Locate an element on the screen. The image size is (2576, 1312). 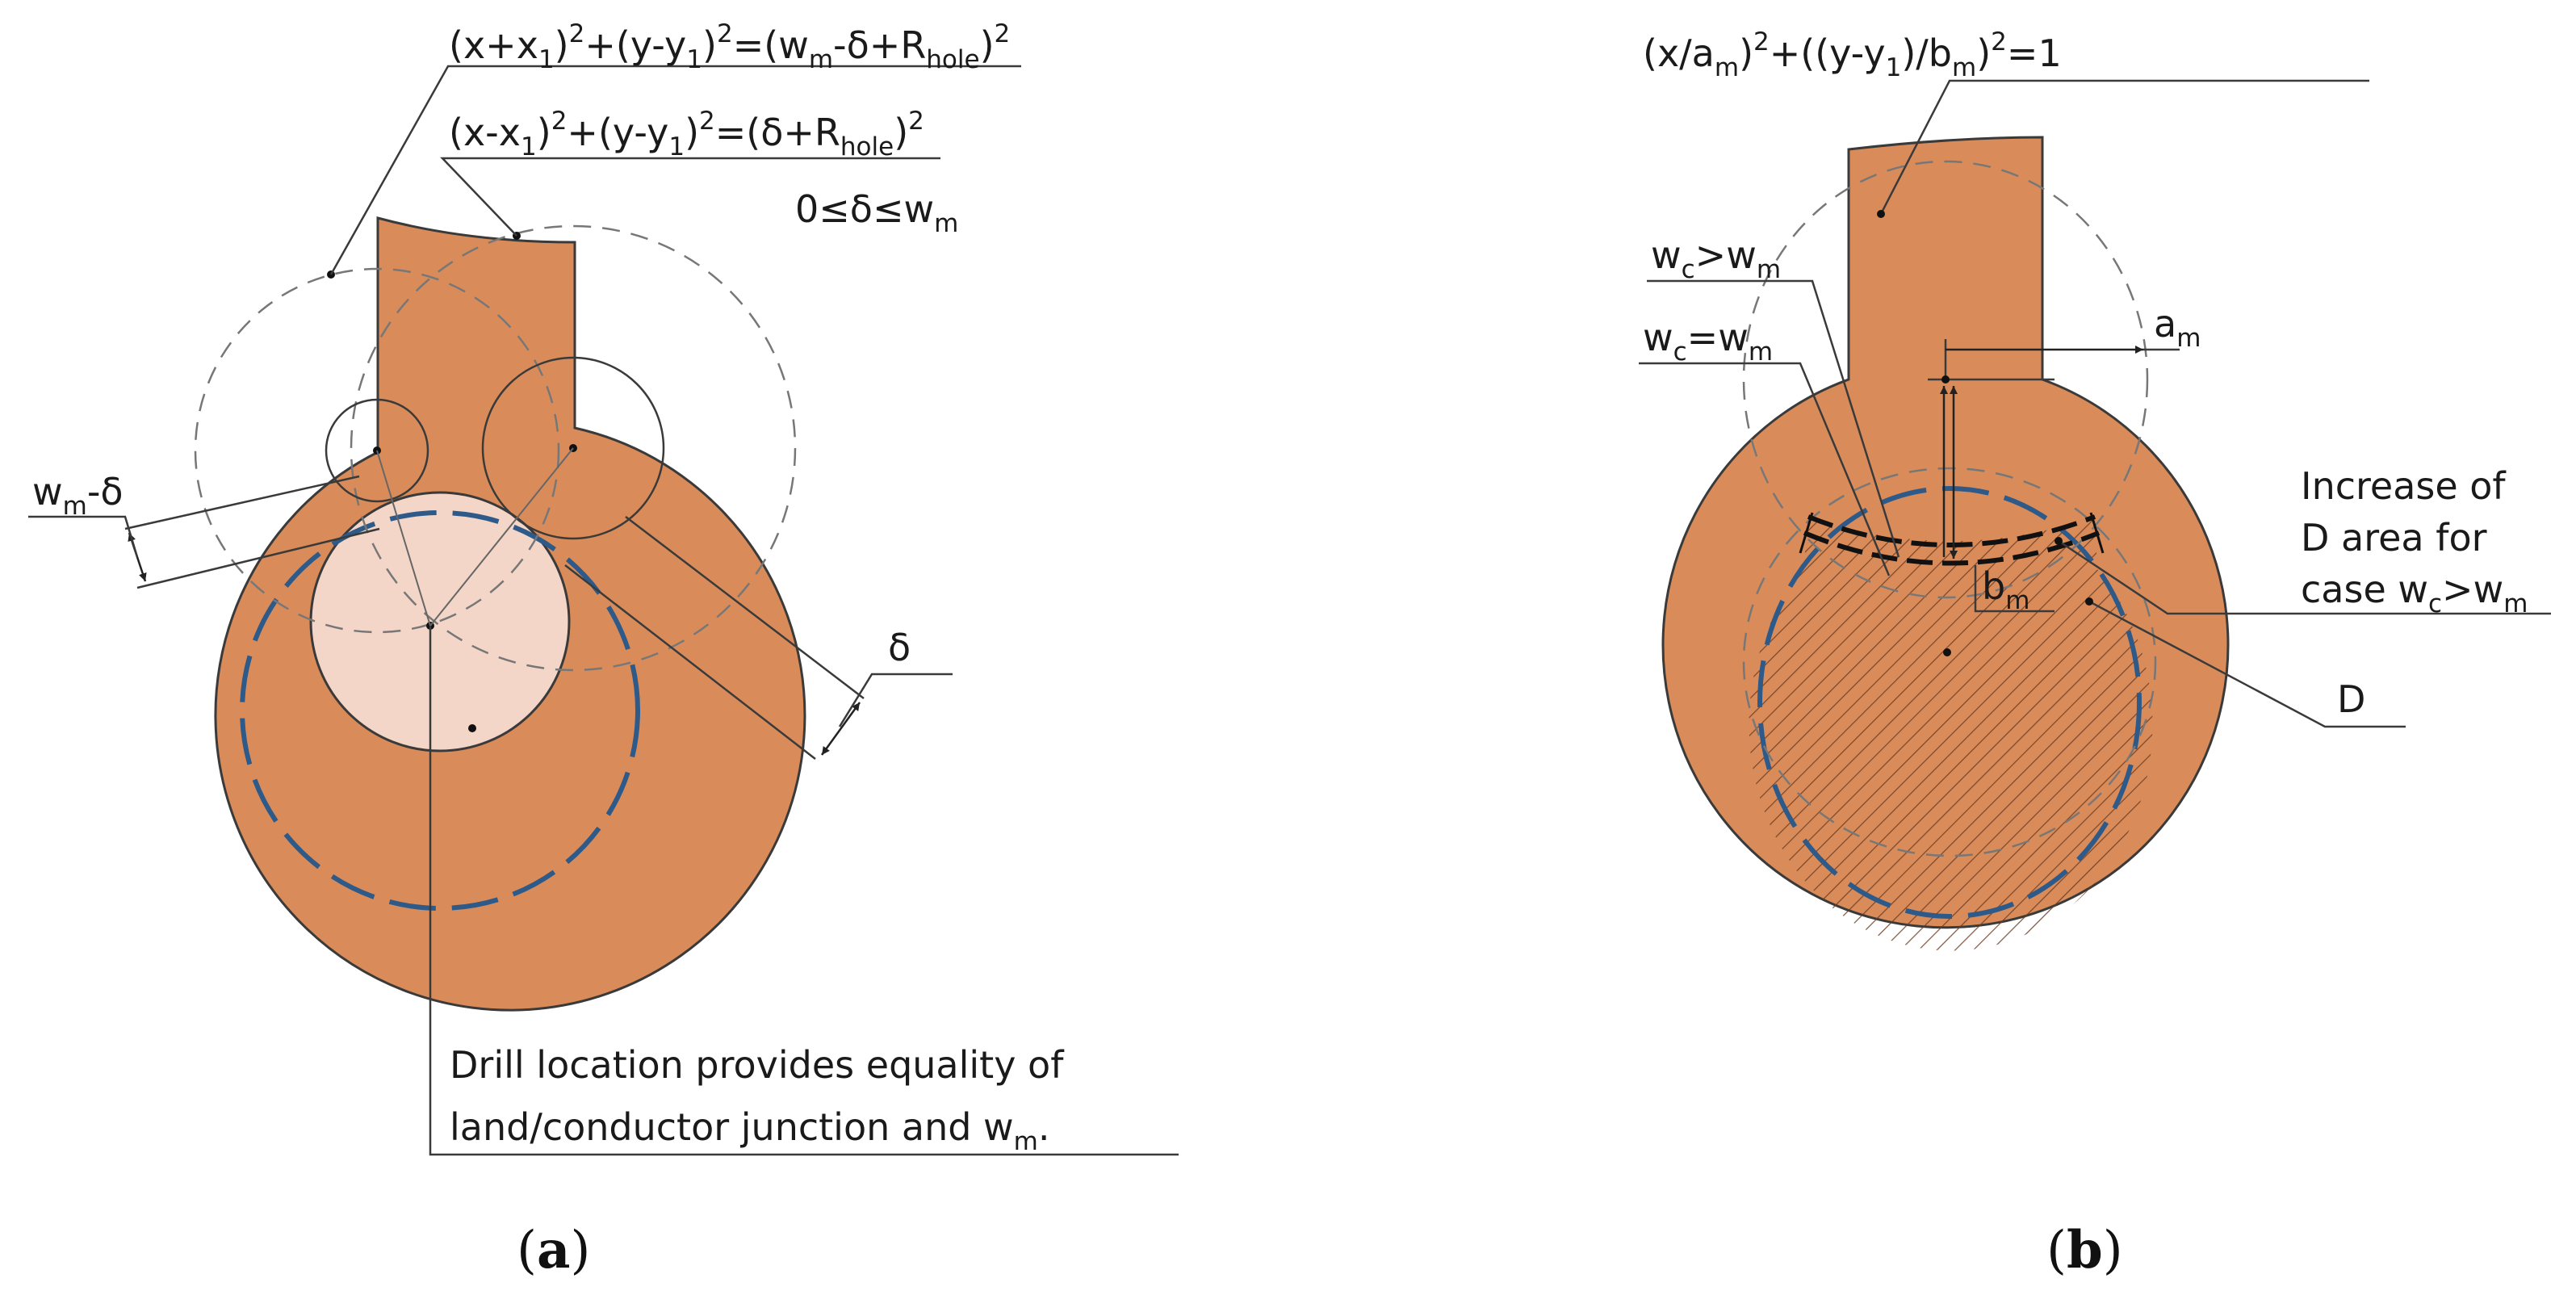
land-boundary-dashed-a is located at coordinates (440, 710).